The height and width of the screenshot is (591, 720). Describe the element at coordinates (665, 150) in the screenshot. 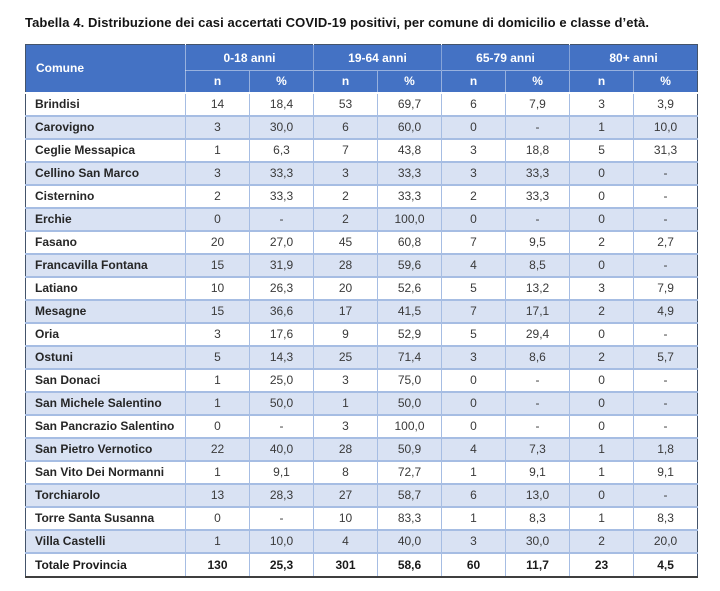

I see `value-cell: 31,3` at that location.